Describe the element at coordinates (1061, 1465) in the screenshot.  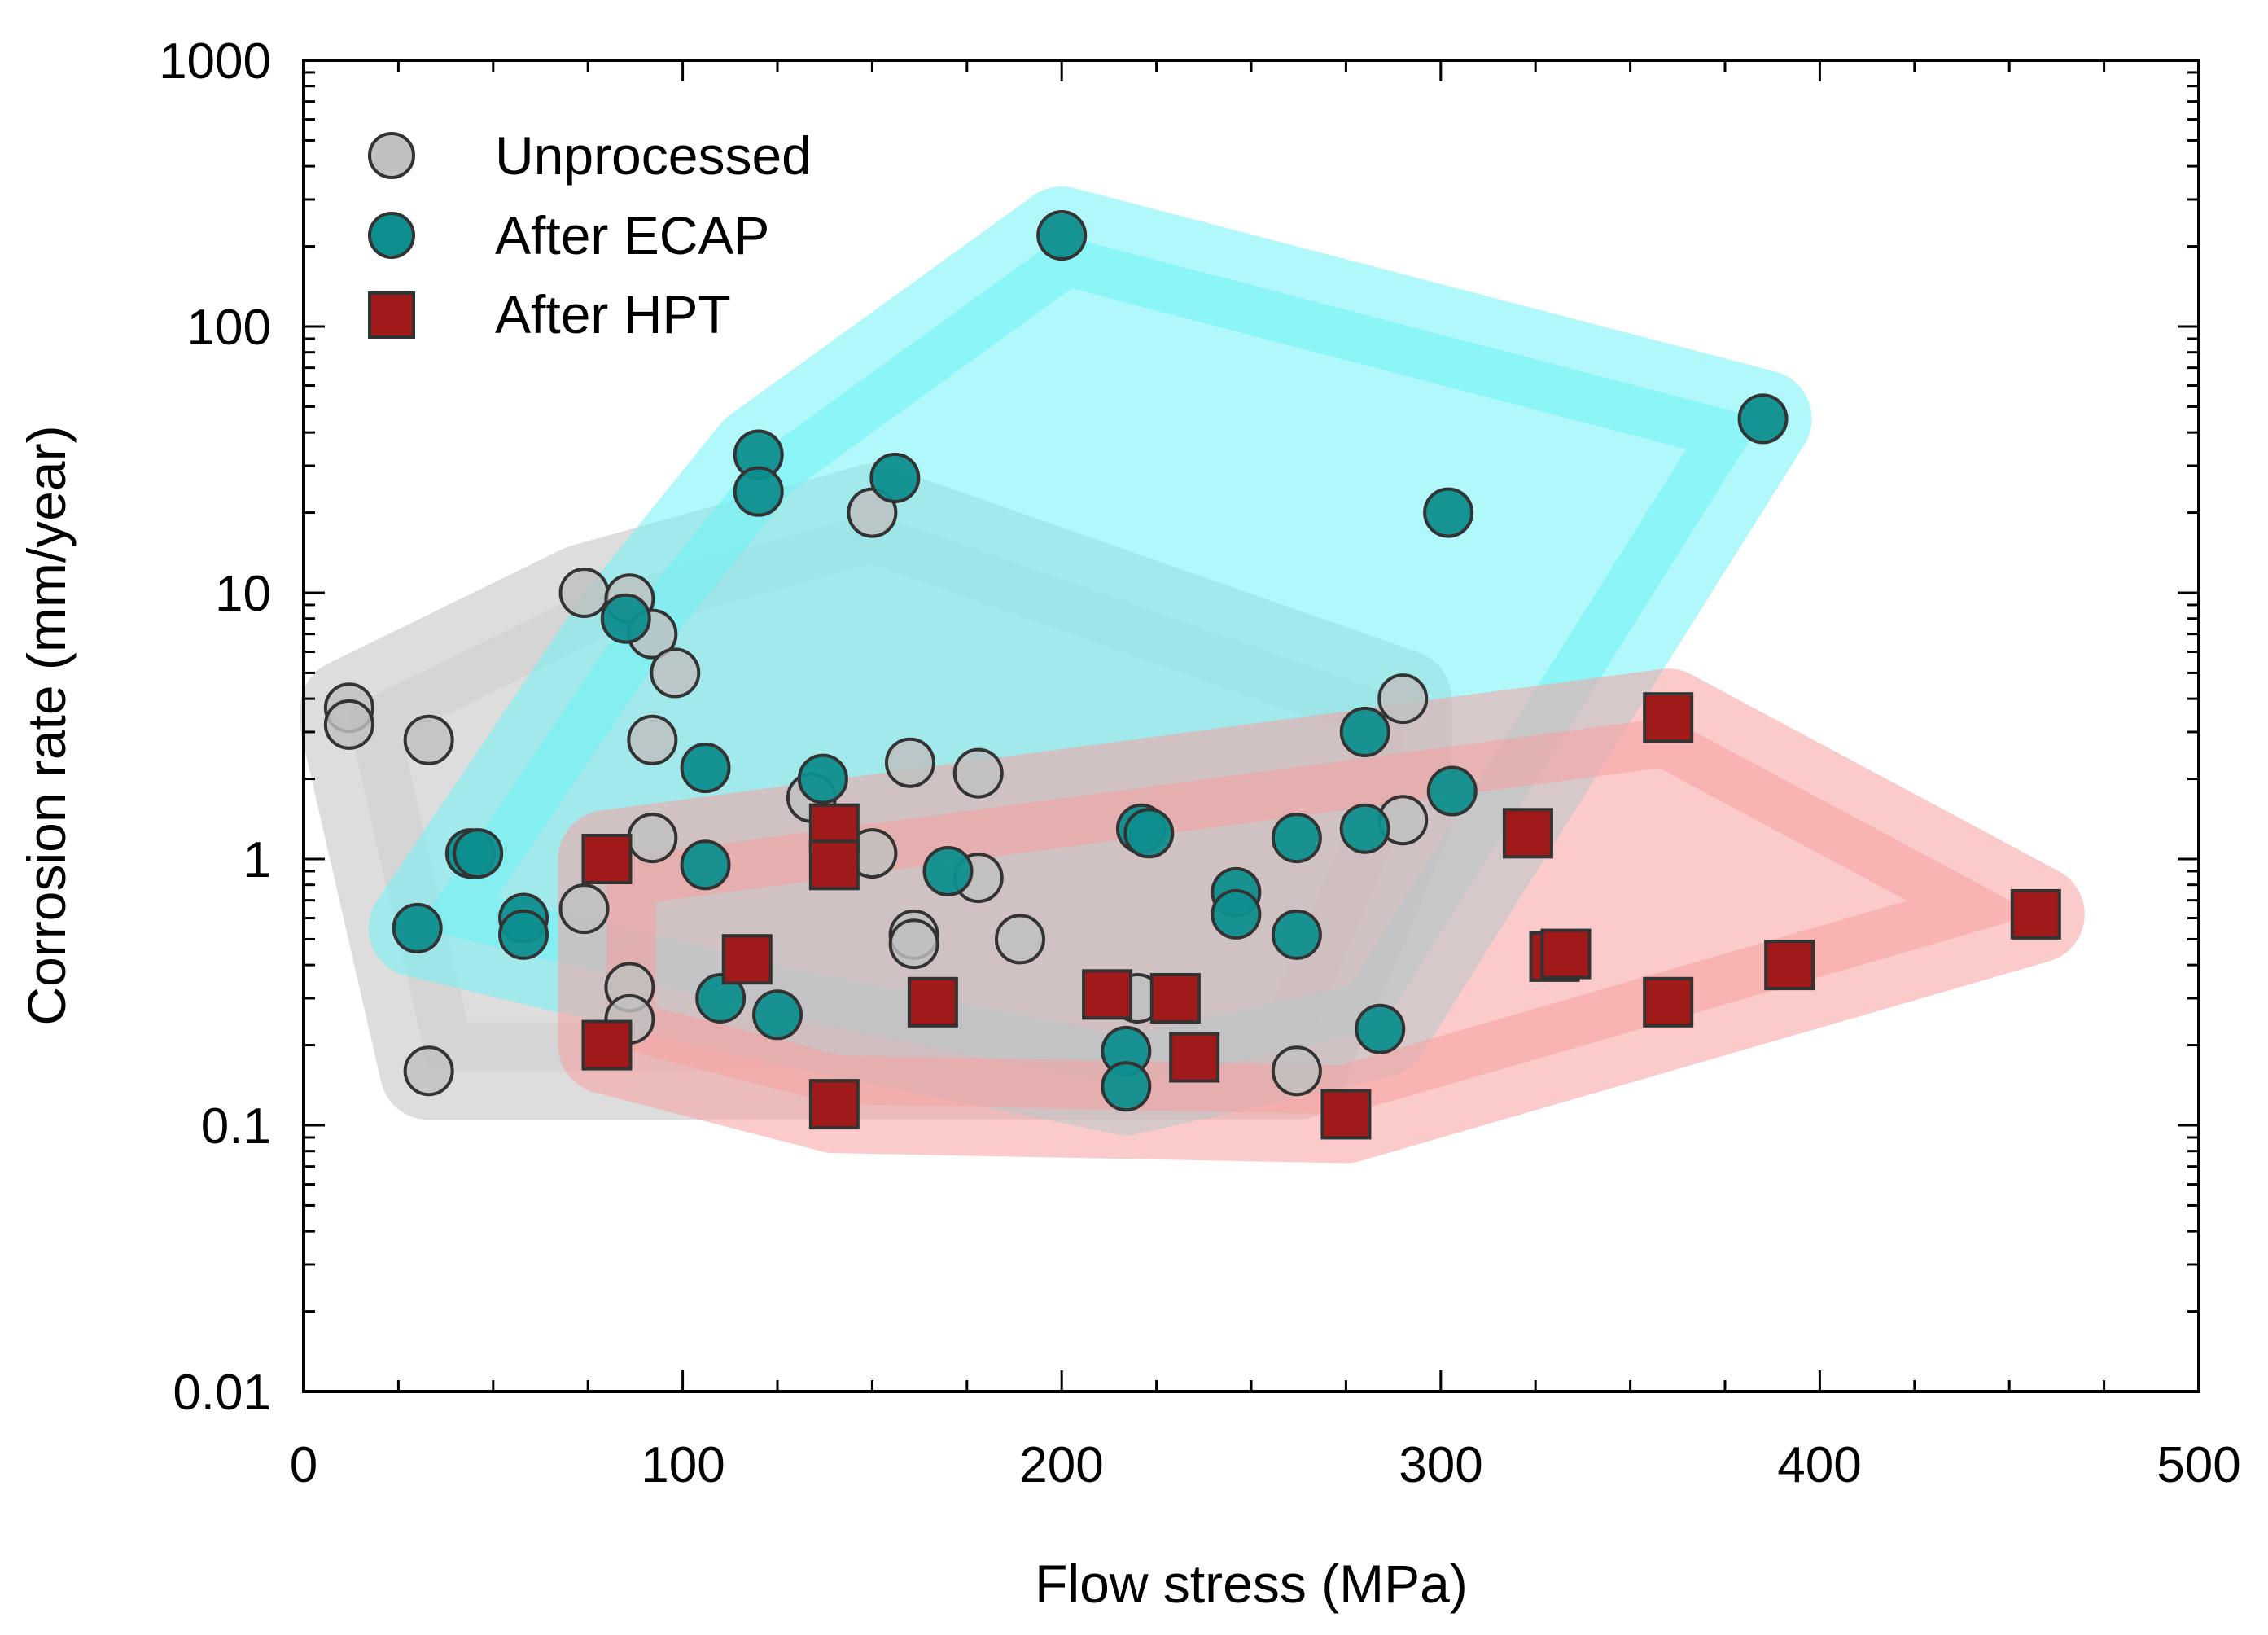
I see `x-tick-label: 200` at that location.